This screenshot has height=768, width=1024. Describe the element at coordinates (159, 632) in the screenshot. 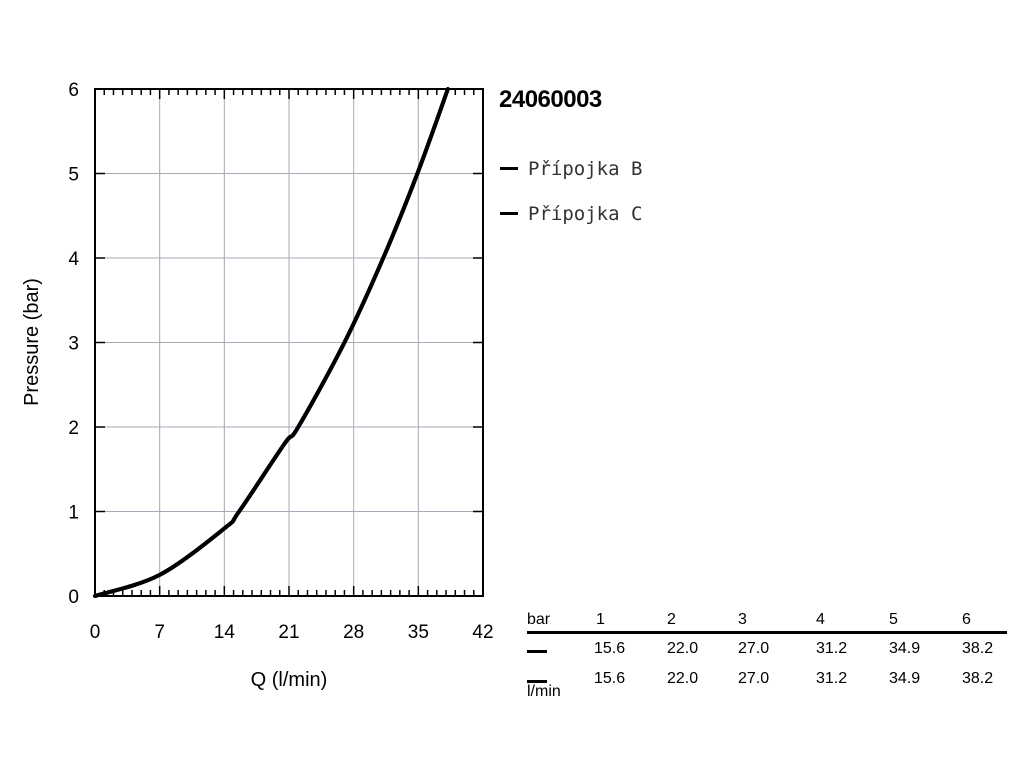

I see `x-tick-label: 7` at that location.